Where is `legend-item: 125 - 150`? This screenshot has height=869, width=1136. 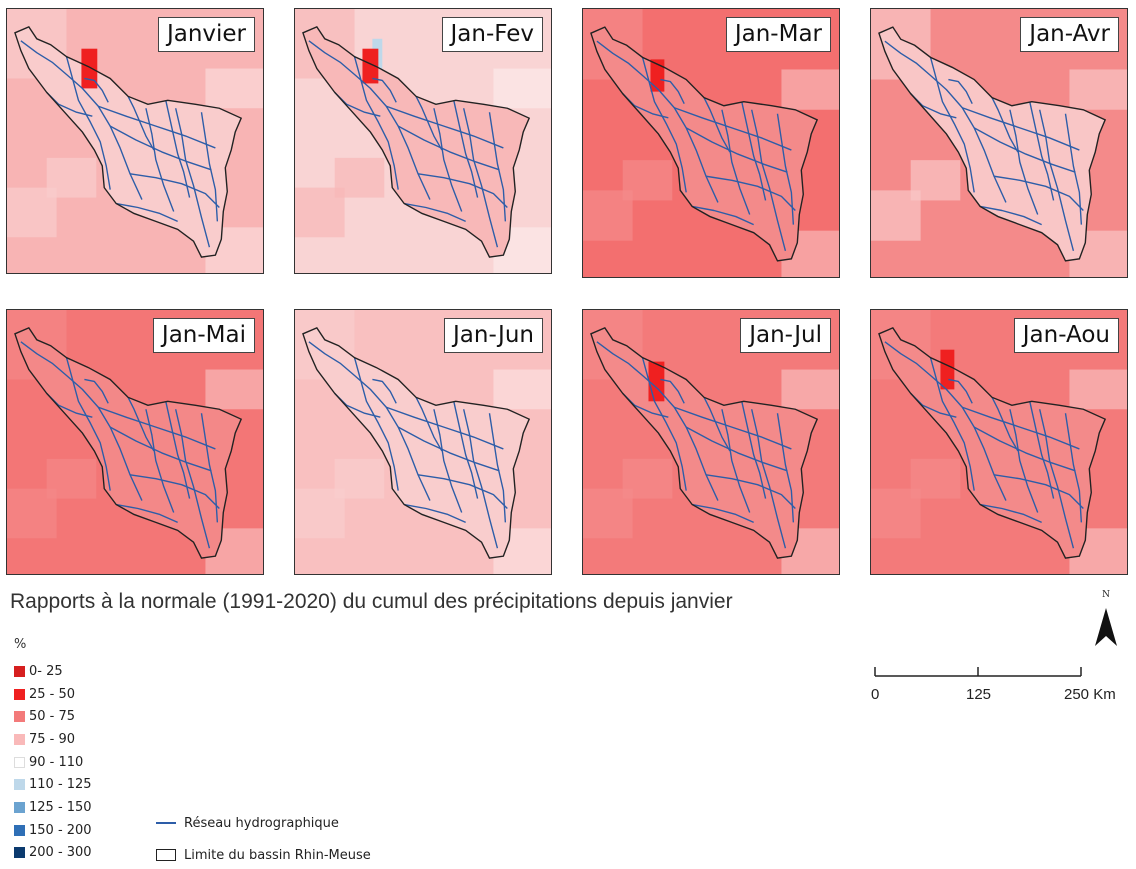 legend-item: 125 - 150 is located at coordinates (53, 807).